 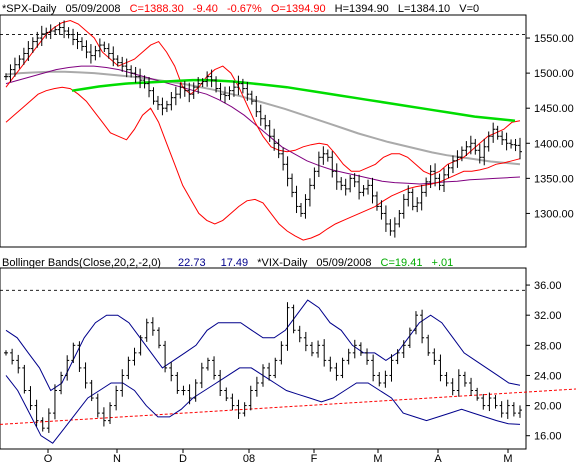 I want to click on vix-close: C=19.41, so click(x=402, y=263).